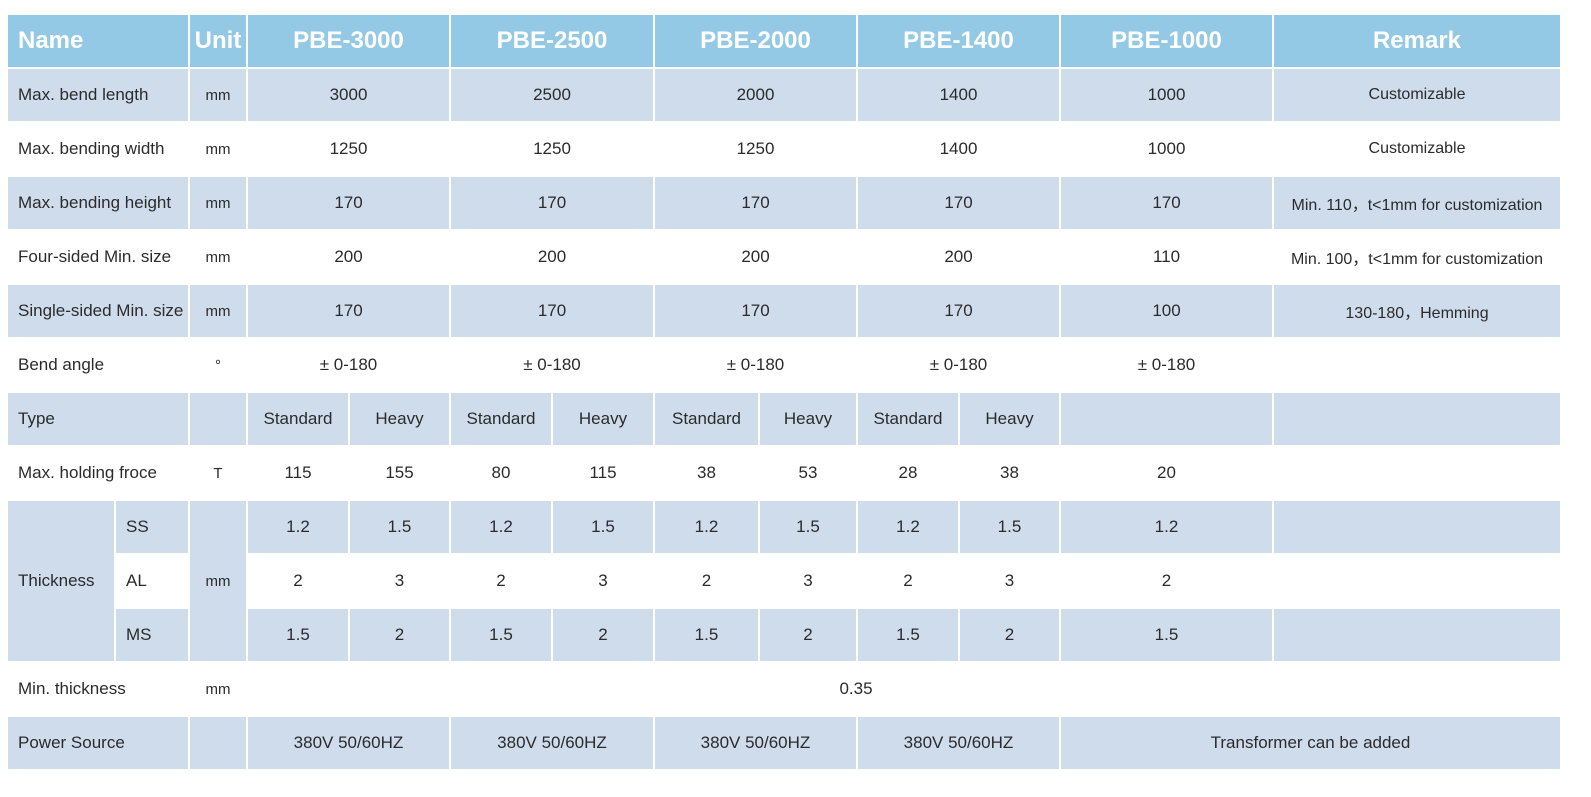 The height and width of the screenshot is (797, 1591). Describe the element at coordinates (1009, 473) in the screenshot. I see `table-cell: 38` at that location.